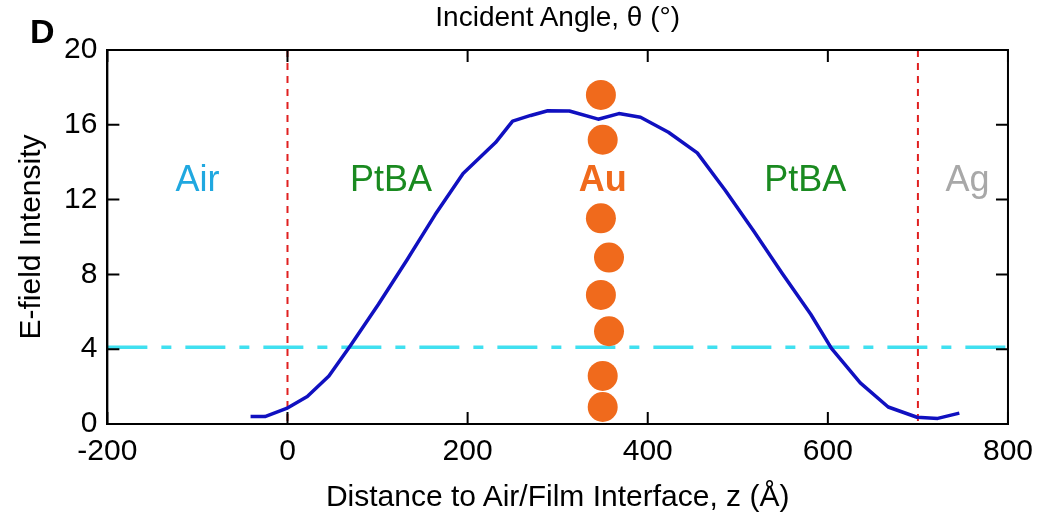 The width and height of the screenshot is (1043, 520). What do you see at coordinates (89, 272) in the screenshot?
I see `y-tick-label: 8` at bounding box center [89, 272].